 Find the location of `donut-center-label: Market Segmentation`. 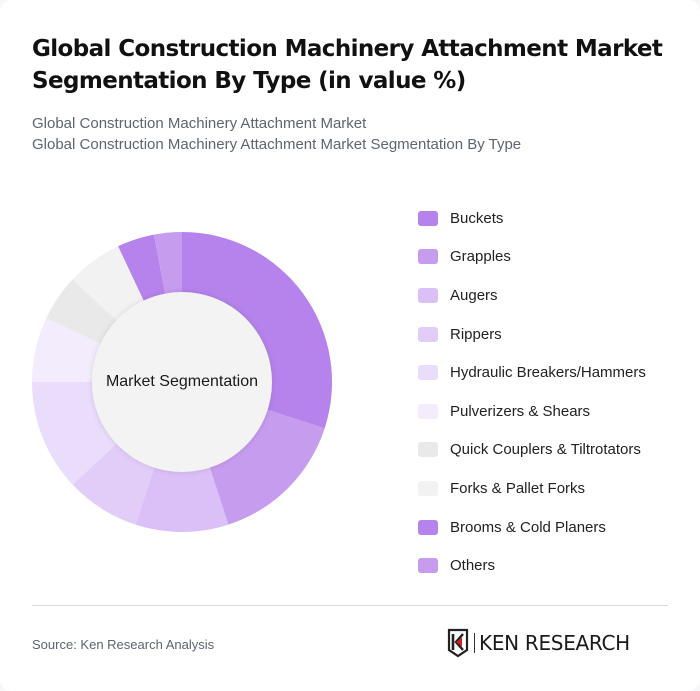

donut-center-label: Market Segmentation is located at coordinates (182, 381).